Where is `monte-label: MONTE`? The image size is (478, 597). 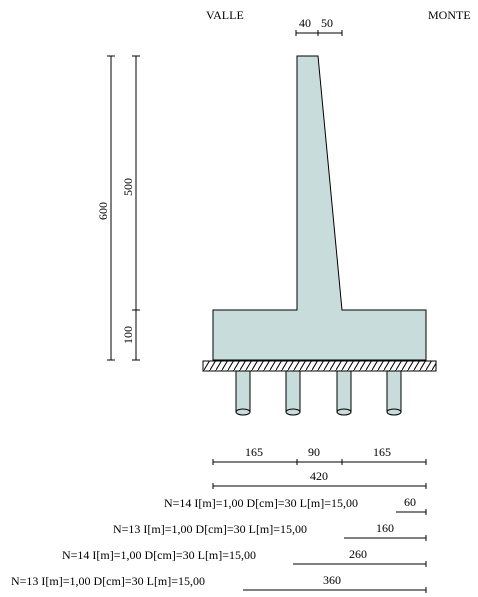
monte-label: MONTE is located at coordinates (449, 15).